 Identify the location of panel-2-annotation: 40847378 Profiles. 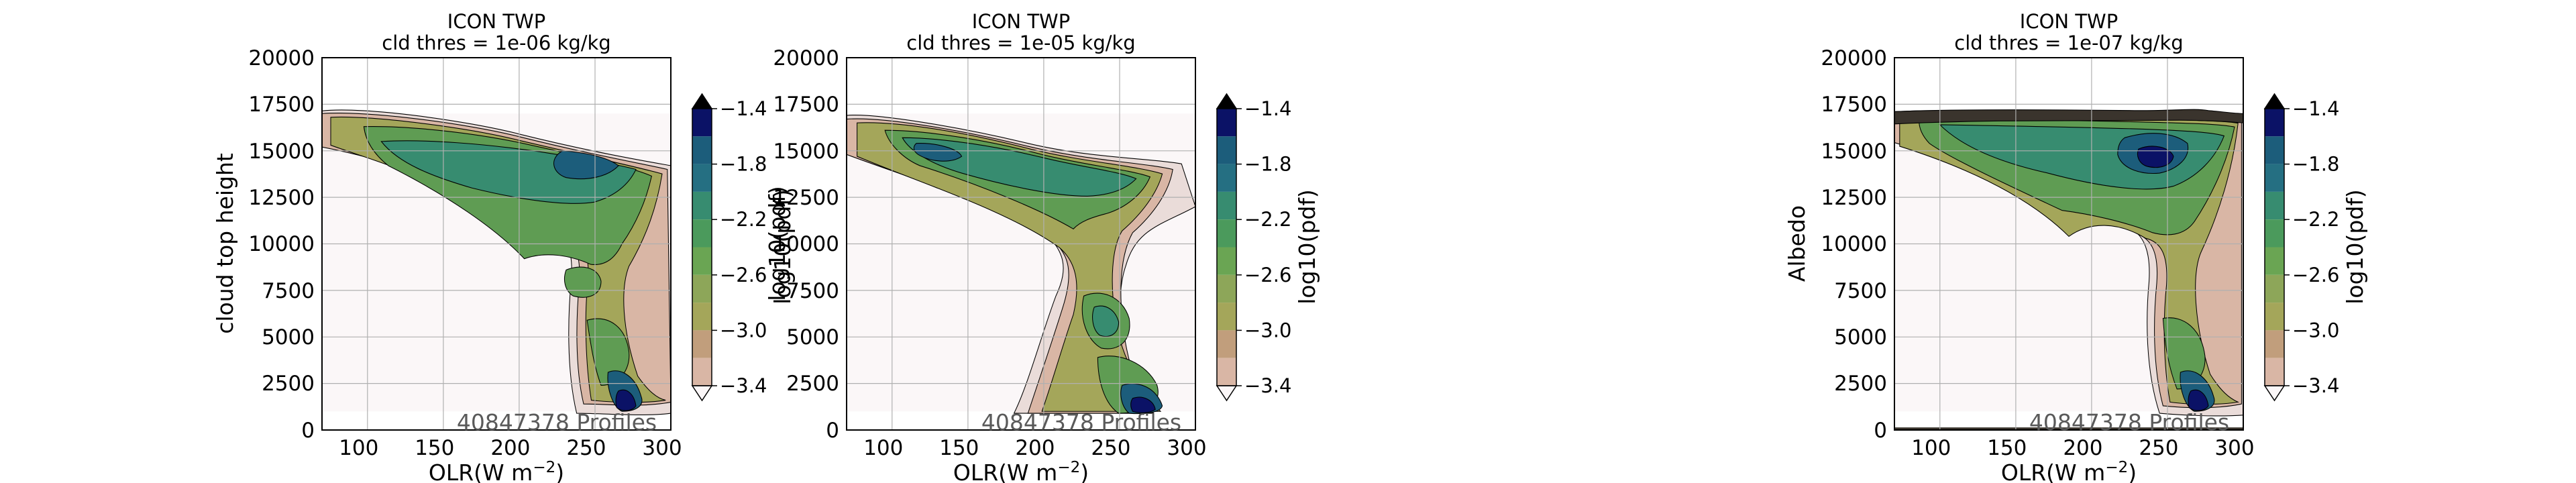
(1081, 422).